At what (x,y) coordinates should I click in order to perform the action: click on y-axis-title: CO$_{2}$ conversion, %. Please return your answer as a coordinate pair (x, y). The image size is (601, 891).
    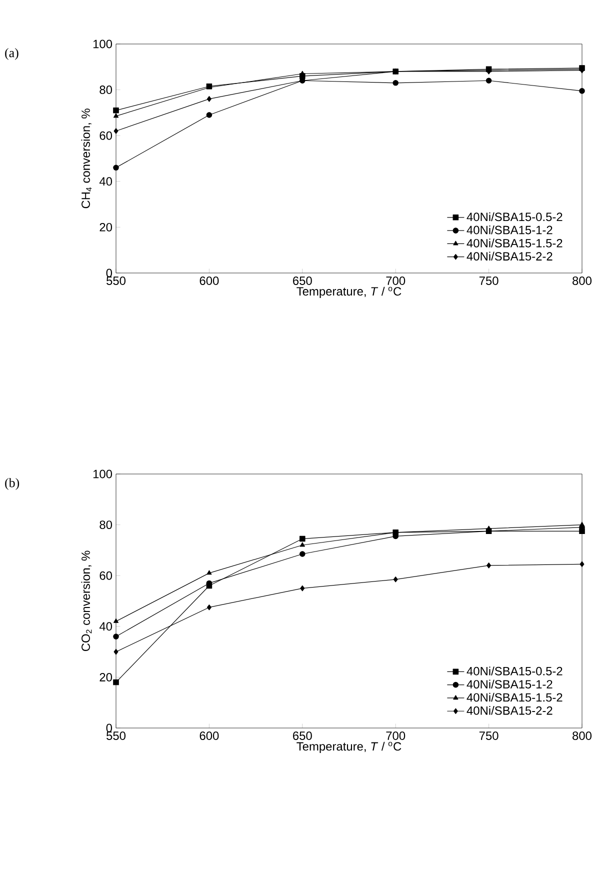
    Looking at the image, I should click on (86, 601).